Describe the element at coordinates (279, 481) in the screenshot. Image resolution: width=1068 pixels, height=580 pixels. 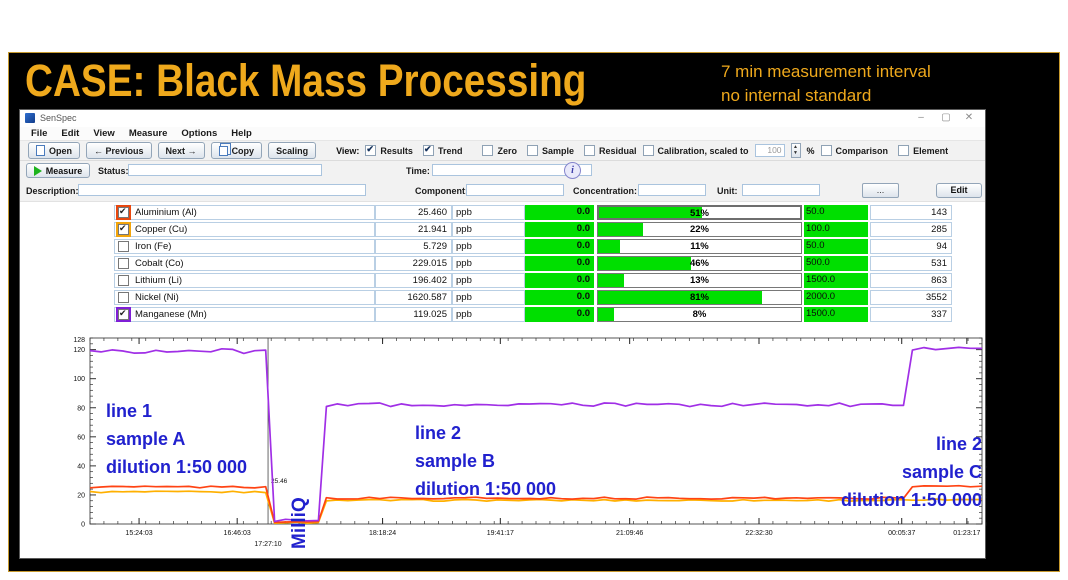
I see `svg-text: 25.46` at that location.